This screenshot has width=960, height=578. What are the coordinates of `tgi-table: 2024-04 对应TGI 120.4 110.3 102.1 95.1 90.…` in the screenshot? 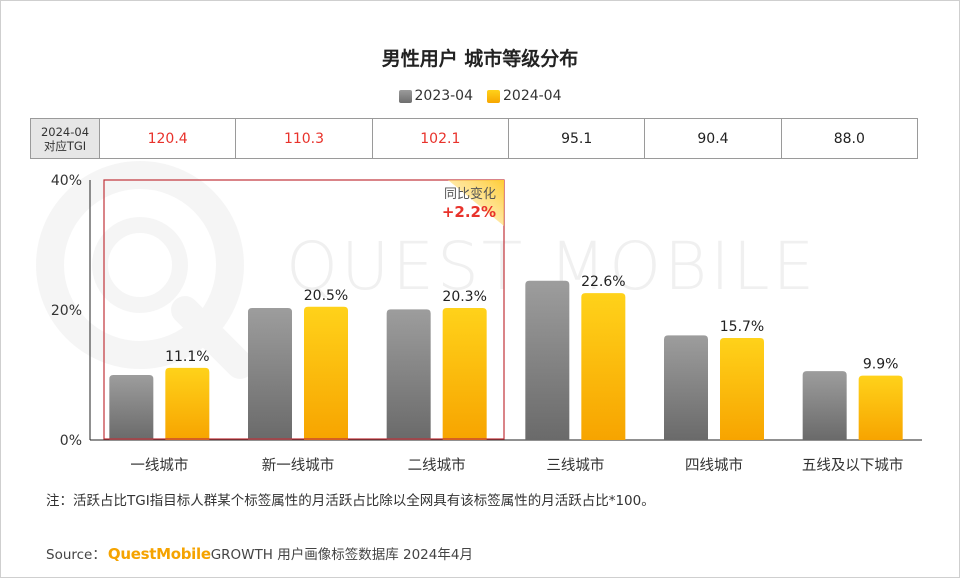 It's located at (474, 138).